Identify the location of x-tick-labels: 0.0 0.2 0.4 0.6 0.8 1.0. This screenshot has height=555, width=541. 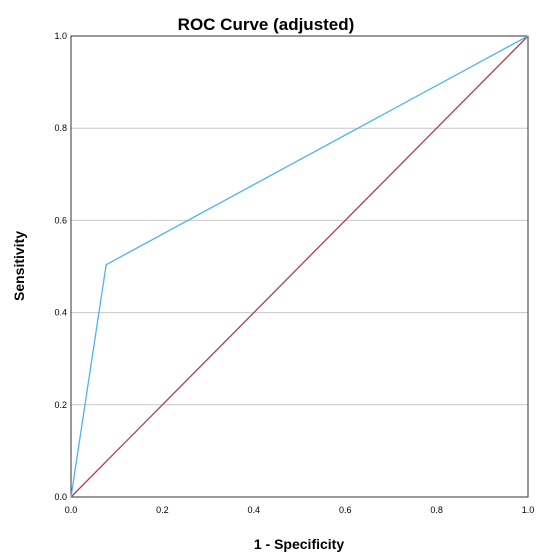
(300, 510).